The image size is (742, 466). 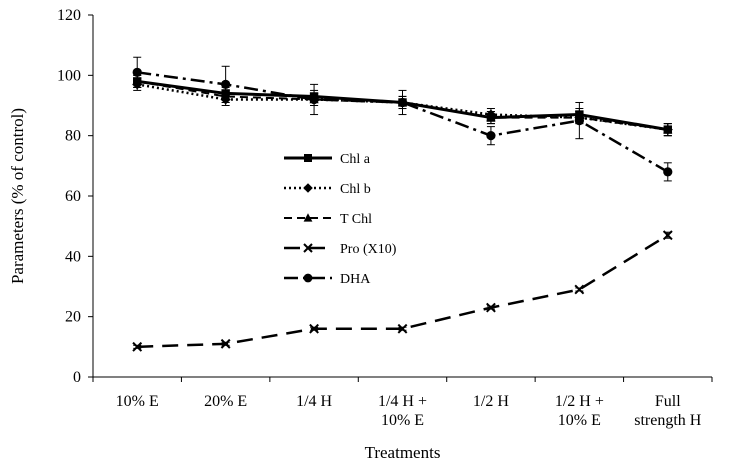 What do you see at coordinates (668, 401) in the screenshot?
I see `x-tick-label-line: Full` at bounding box center [668, 401].